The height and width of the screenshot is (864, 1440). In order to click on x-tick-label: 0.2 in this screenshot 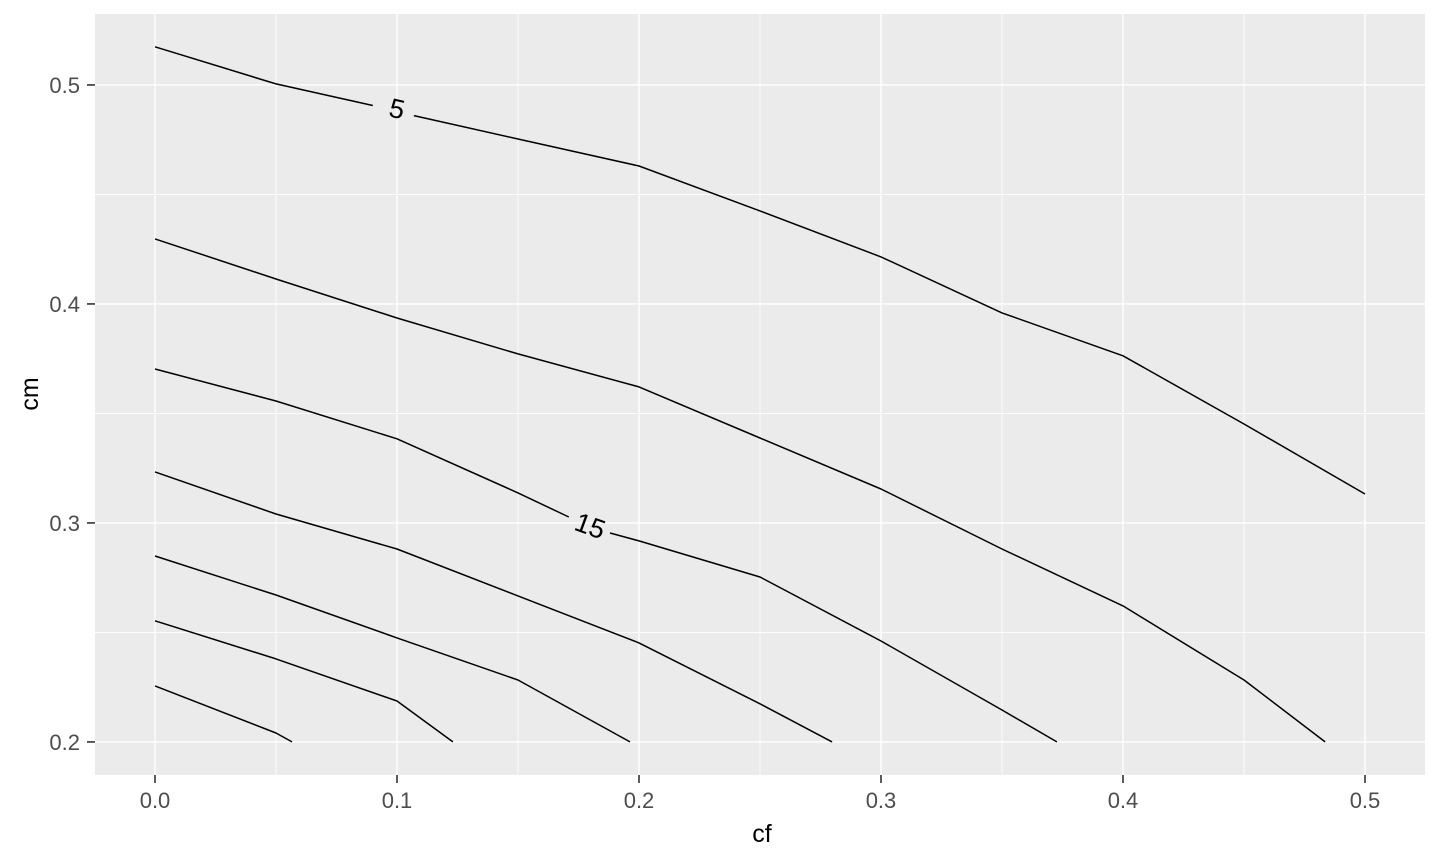, I will do `click(639, 800)`.